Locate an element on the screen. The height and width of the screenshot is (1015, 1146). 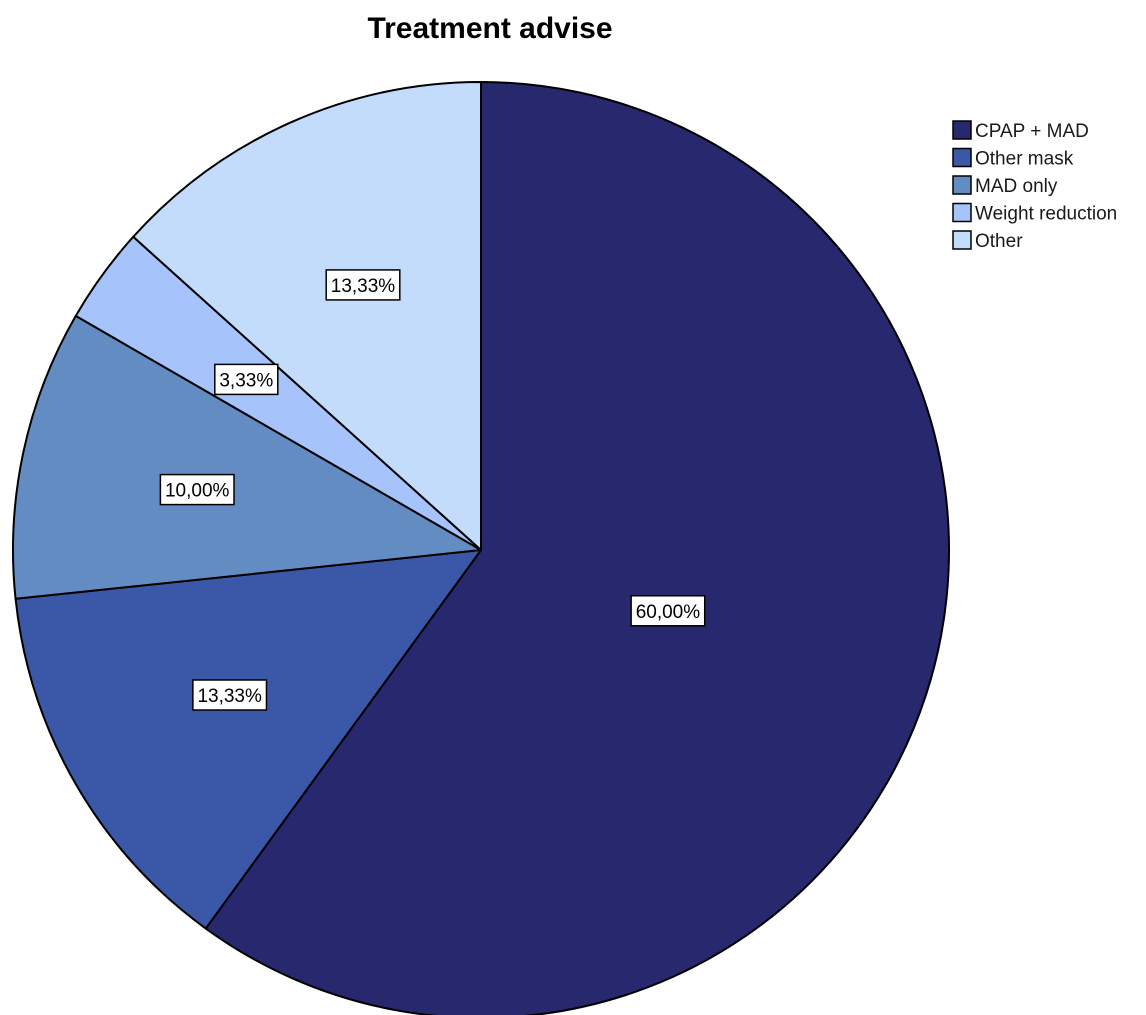
legend-swatch-cpap-mad is located at coordinates (962, 130).